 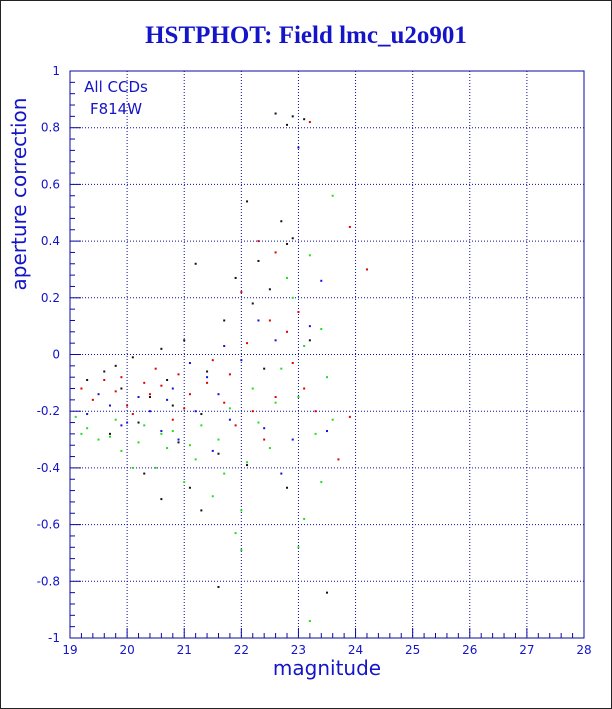 I want to click on x-tick-label: 28, so click(x=583, y=650).